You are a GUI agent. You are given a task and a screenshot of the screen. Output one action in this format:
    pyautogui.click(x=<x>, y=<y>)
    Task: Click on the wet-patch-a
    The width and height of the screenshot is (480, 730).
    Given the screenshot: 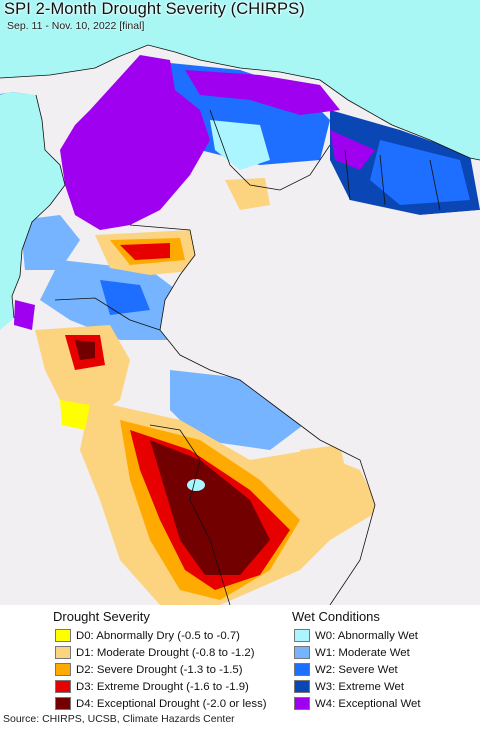 What is the action you would take?
    pyautogui.click(x=240, y=145)
    